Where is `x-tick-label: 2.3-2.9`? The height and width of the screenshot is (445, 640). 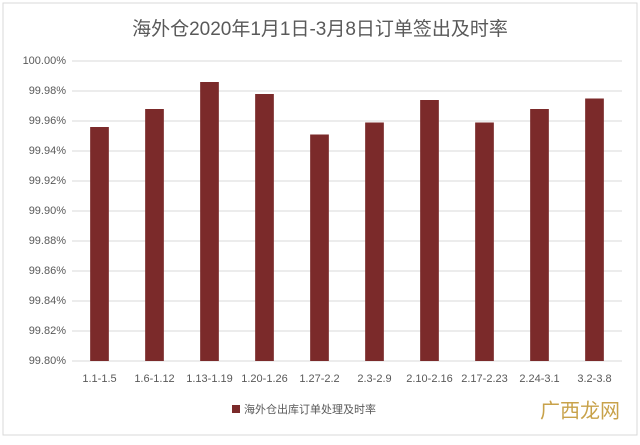 x-tick-label: 2.3-2.9 is located at coordinates (374, 379).